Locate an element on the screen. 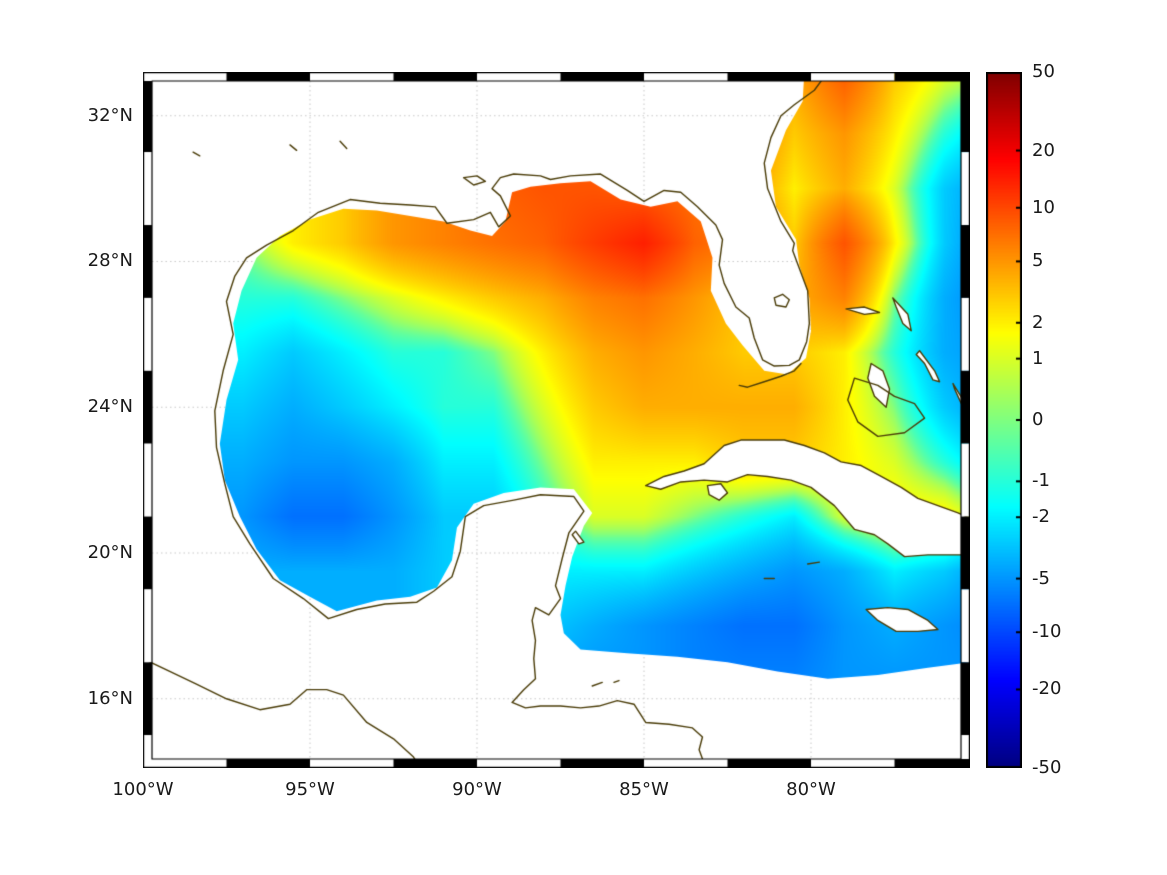  colorbar-tick-label: 20 is located at coordinates (1043, 150).